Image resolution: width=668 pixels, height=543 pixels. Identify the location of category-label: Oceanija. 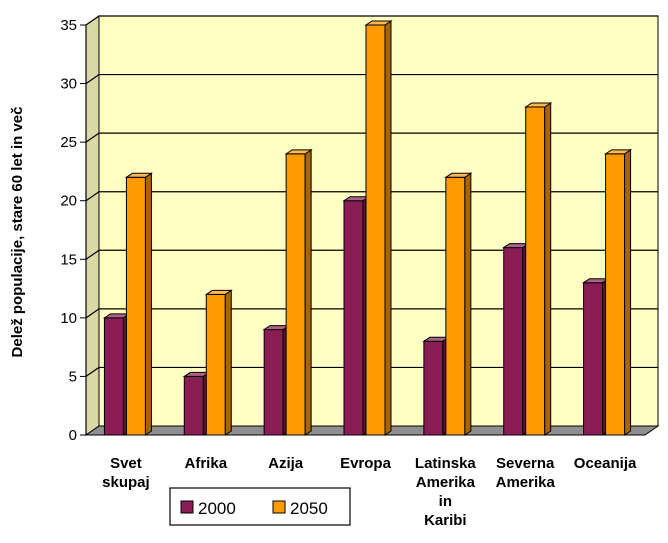
(605, 463).